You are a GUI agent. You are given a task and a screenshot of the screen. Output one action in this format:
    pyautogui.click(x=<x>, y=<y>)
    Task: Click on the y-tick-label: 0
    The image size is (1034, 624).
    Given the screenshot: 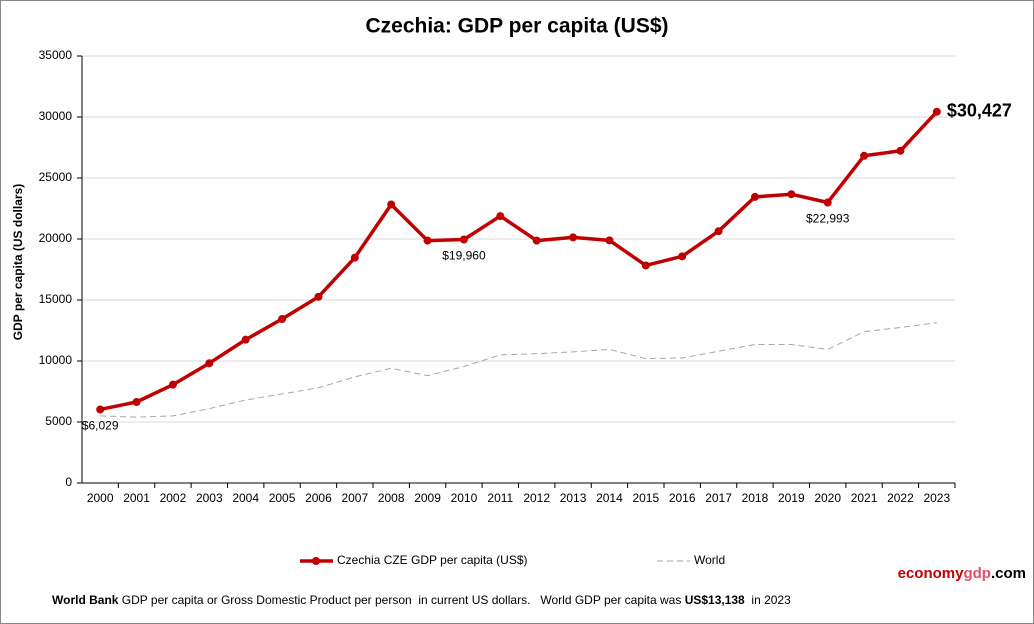 What is the action you would take?
    pyautogui.click(x=68, y=482)
    